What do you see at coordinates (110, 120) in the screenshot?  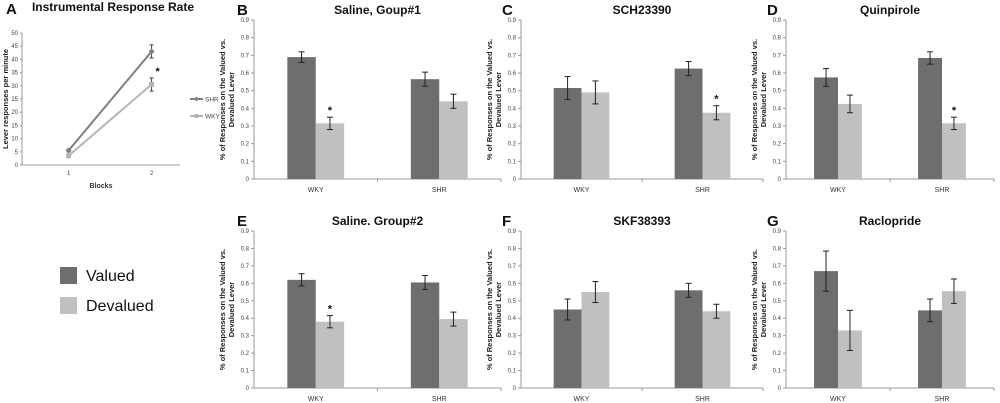 I see `series-line-wky` at bounding box center [110, 120].